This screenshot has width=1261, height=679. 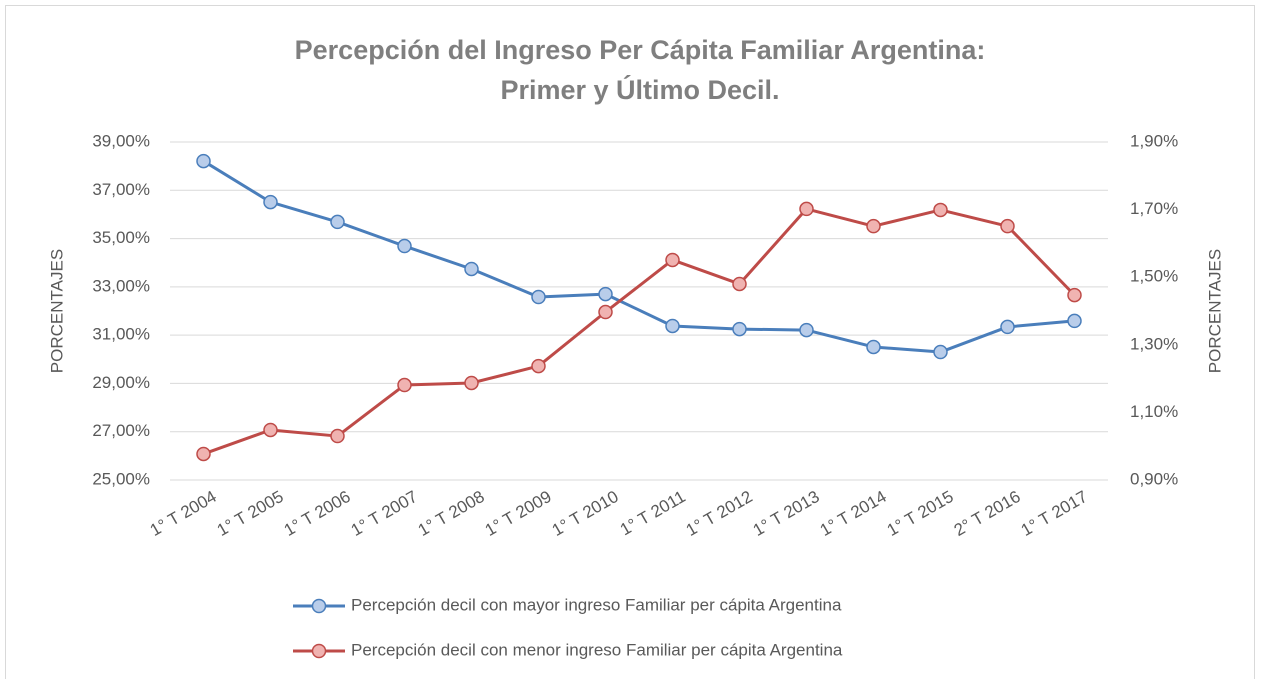 I want to click on y2-tick-label: 0,90%, so click(x=1154, y=478).